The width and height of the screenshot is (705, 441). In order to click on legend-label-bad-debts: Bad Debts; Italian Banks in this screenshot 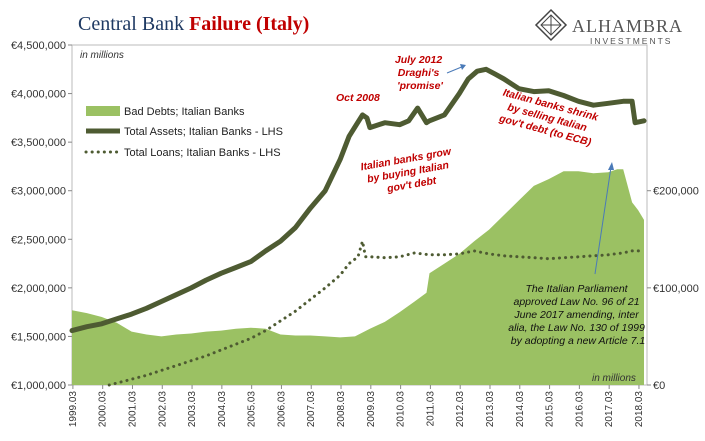, I will do `click(184, 112)`.